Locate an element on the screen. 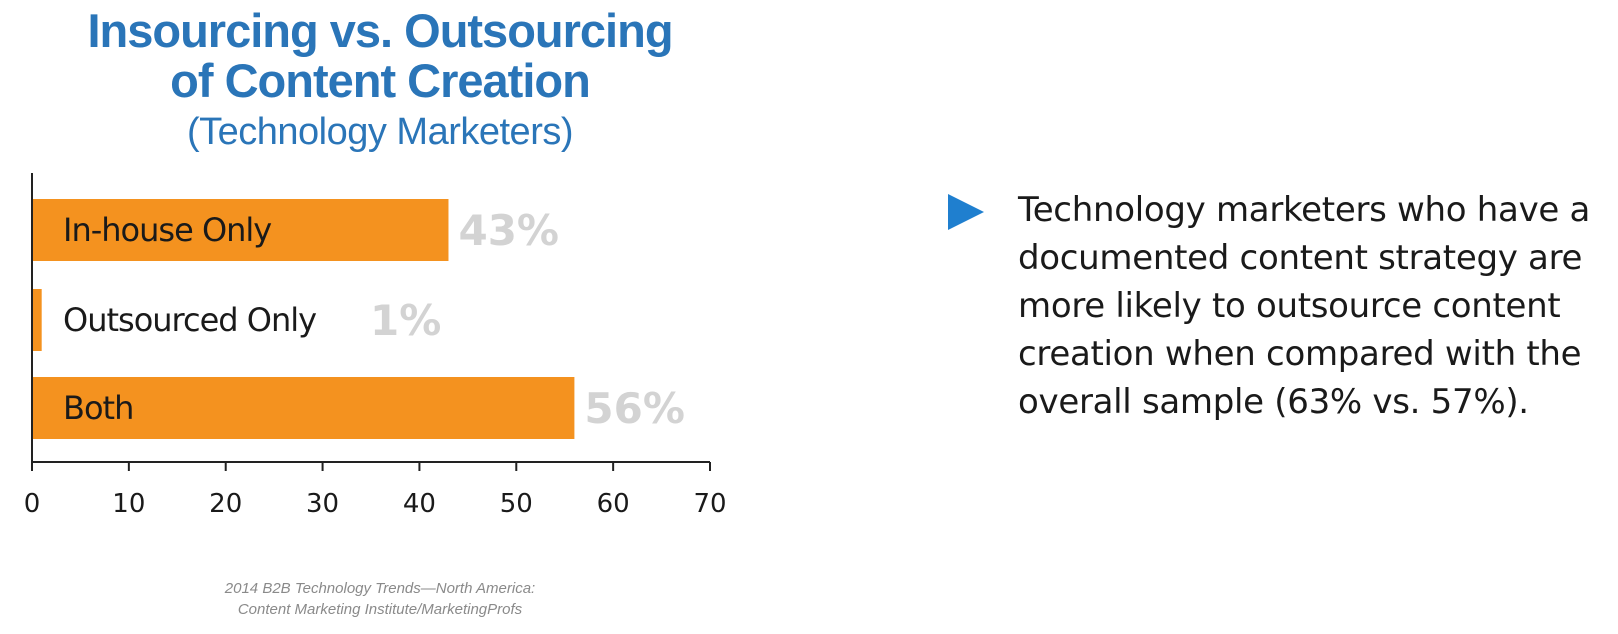  x-tick-label: 50 is located at coordinates (516, 504).